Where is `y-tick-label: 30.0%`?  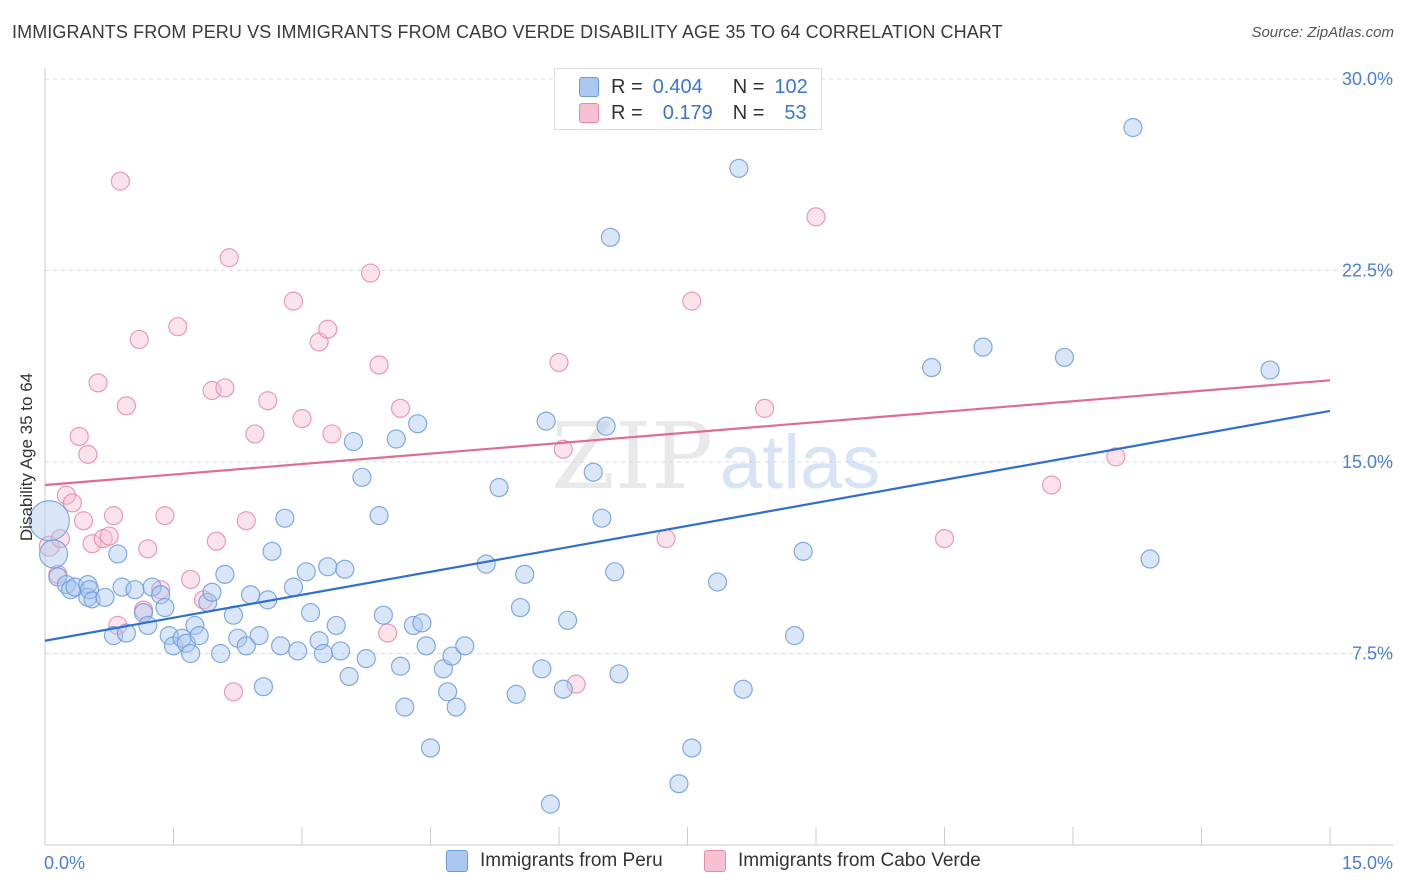
y-tick-label: 30.0% is located at coordinates (1367, 79).